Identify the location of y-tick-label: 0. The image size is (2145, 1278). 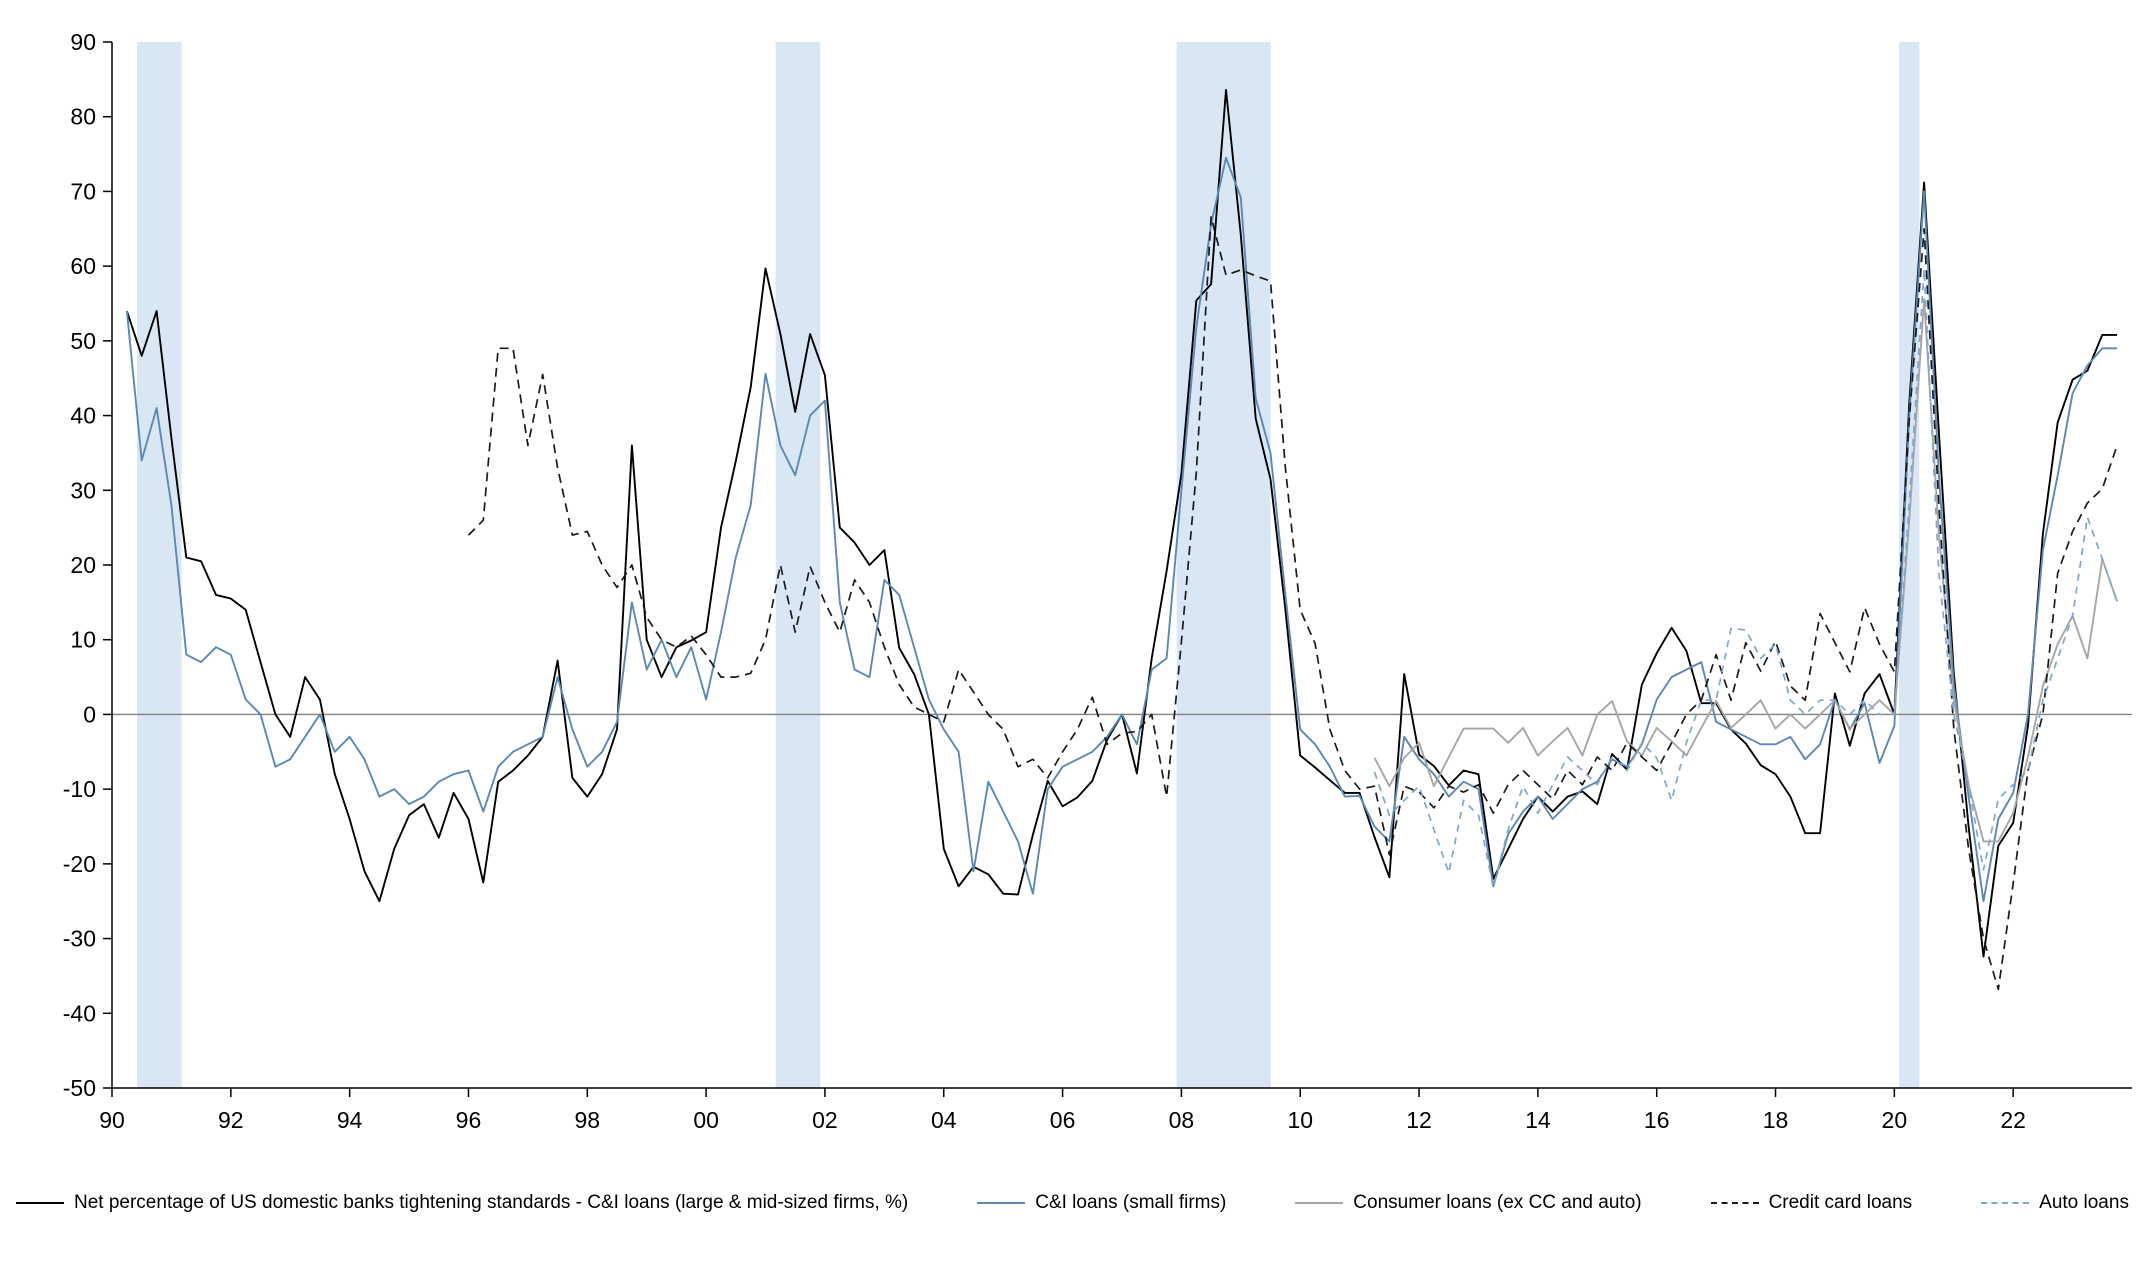
(89, 714).